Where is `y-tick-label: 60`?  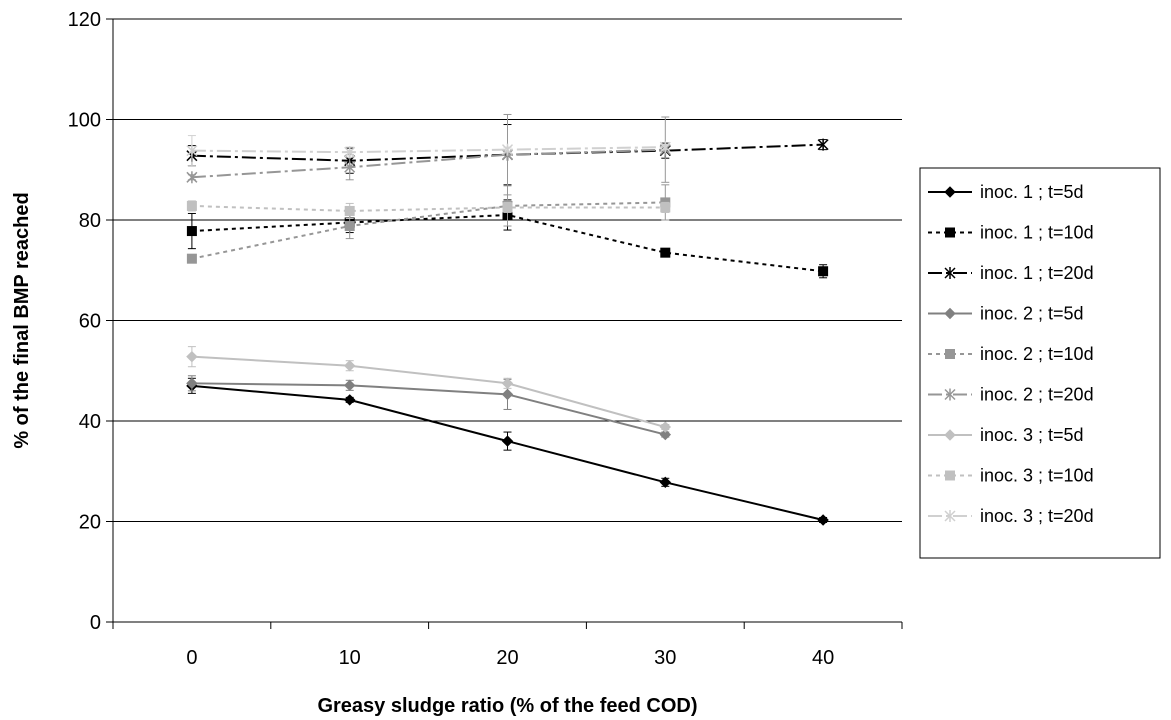
y-tick-label: 60 is located at coordinates (90, 322).